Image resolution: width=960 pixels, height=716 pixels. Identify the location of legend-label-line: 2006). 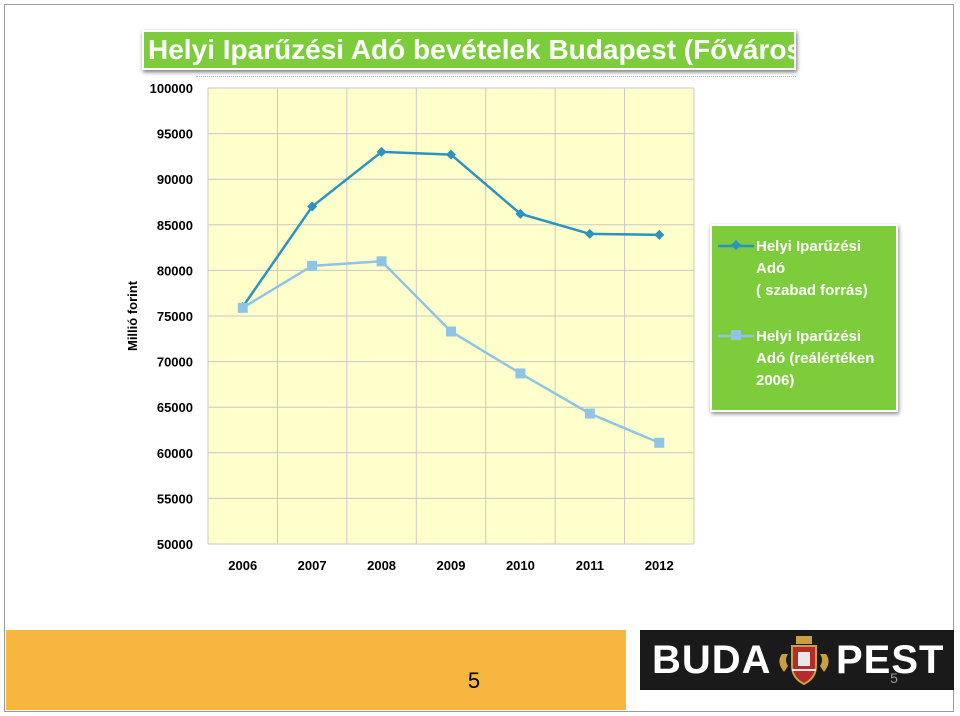
(775, 380).